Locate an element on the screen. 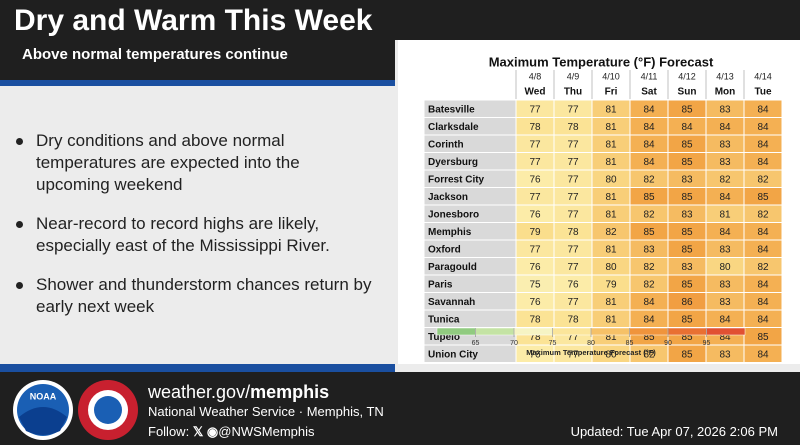 The height and width of the screenshot is (445, 800). follow-label: Follow: is located at coordinates (169, 431).